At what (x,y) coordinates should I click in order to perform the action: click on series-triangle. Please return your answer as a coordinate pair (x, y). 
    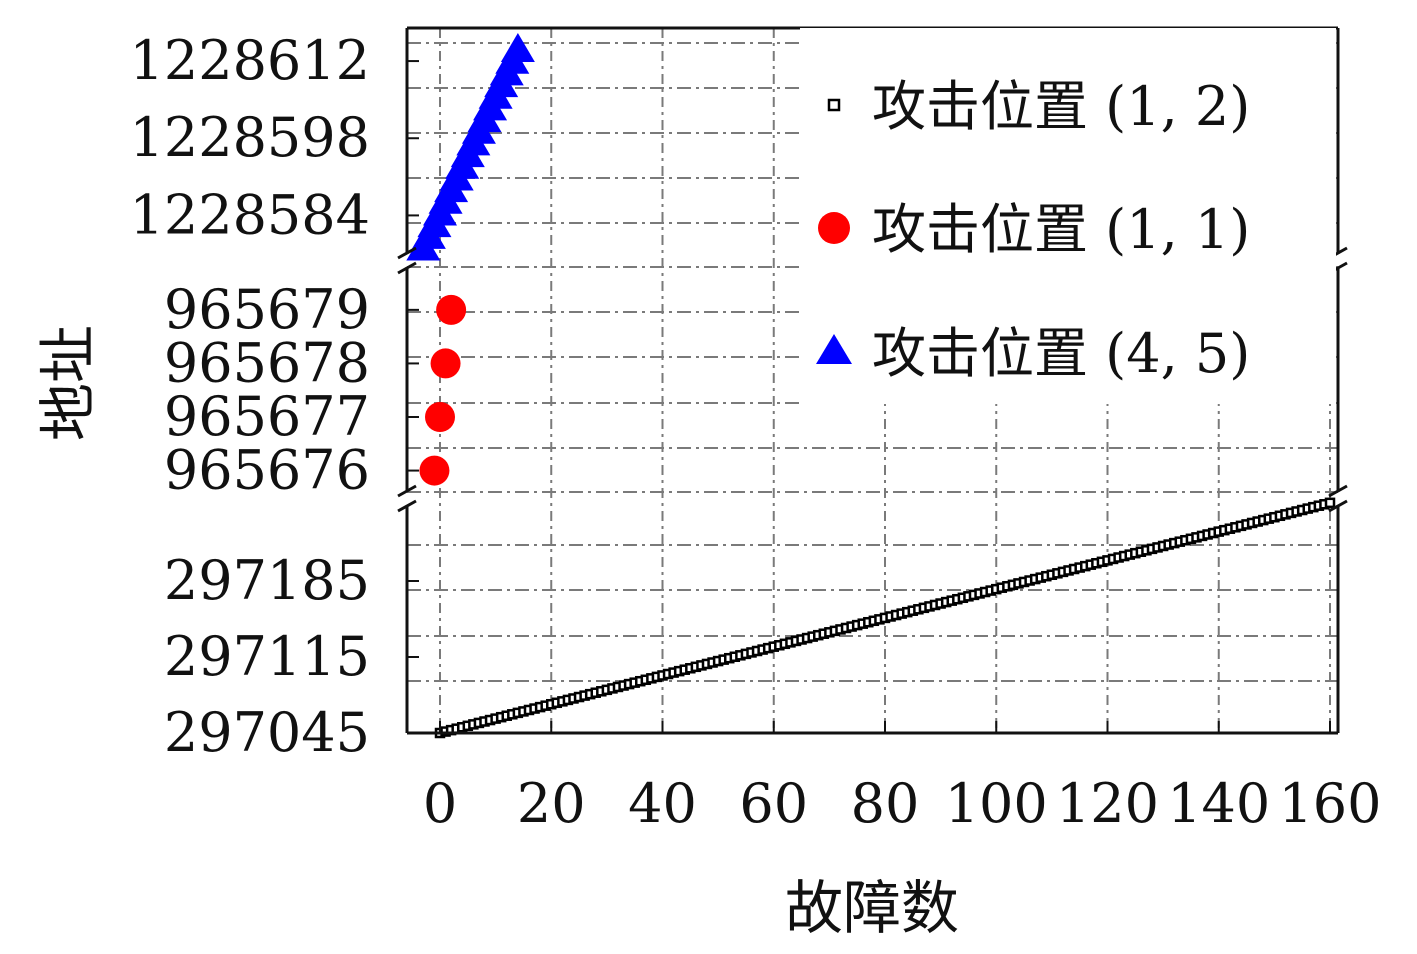
    Looking at the image, I should click on (470, 147).